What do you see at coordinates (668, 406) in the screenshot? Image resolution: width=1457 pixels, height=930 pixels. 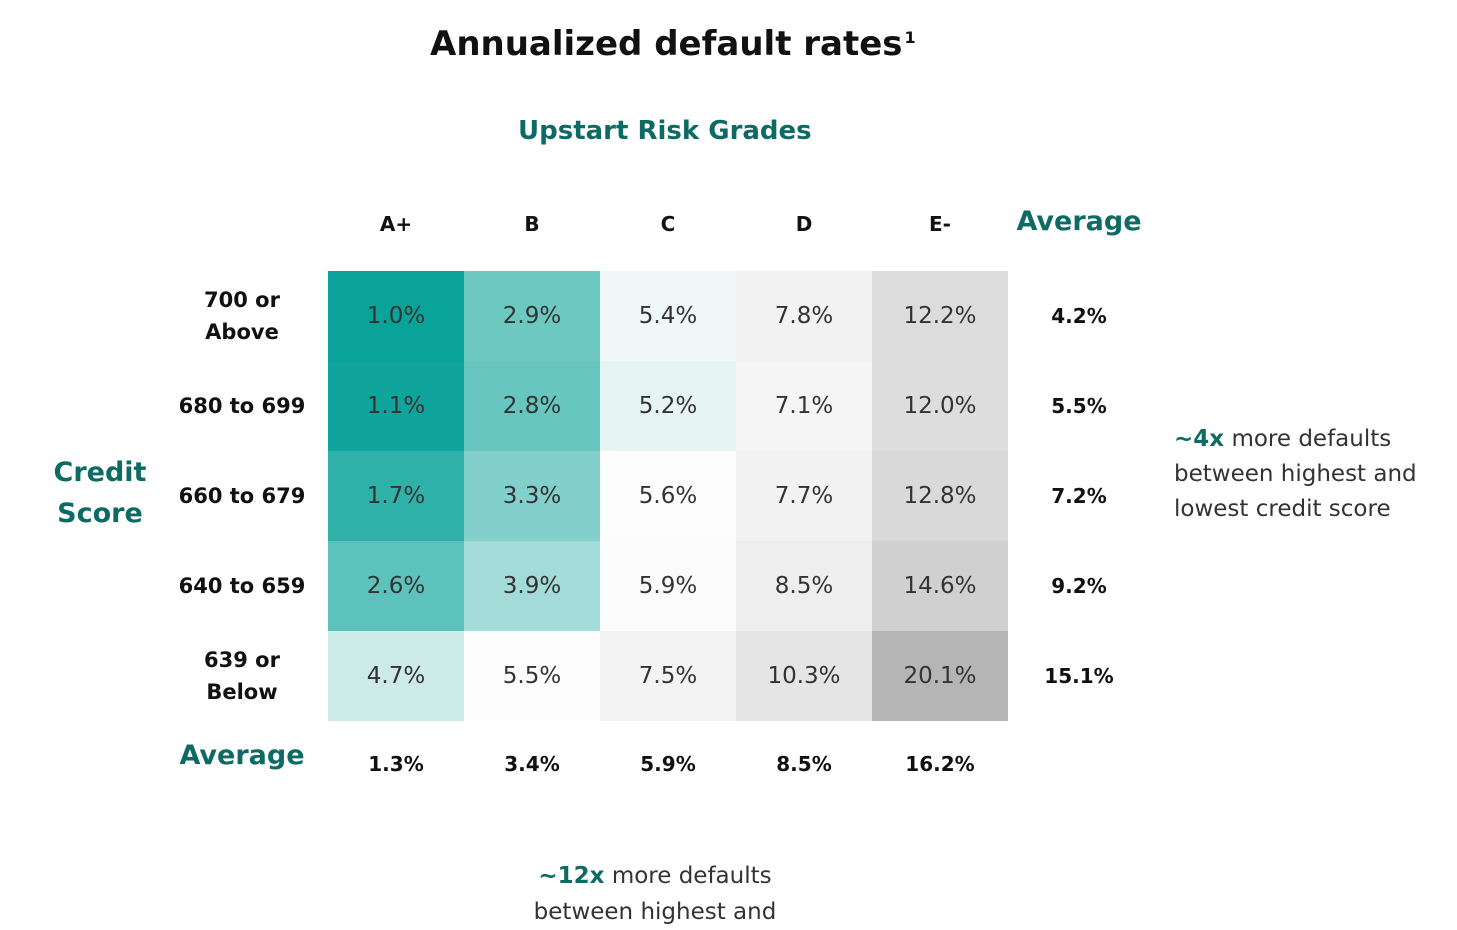 I see `heatmap-cell: 5.2%` at bounding box center [668, 406].